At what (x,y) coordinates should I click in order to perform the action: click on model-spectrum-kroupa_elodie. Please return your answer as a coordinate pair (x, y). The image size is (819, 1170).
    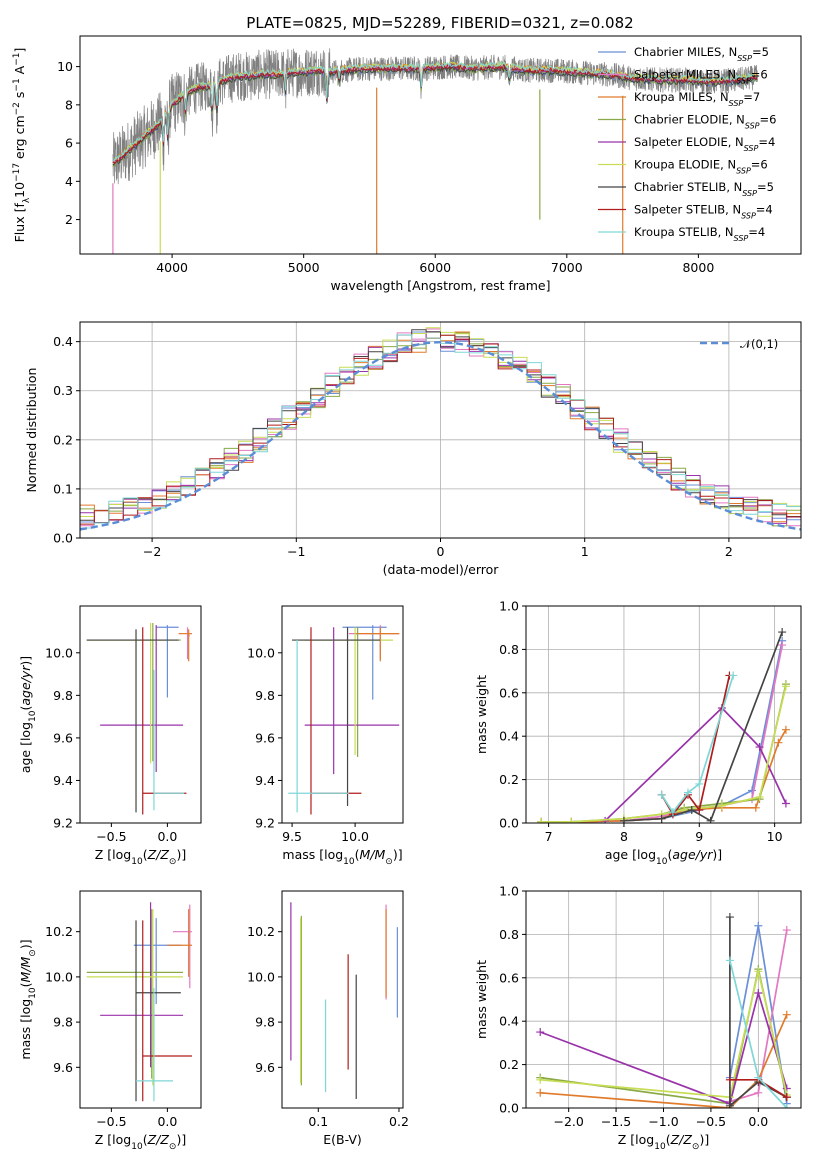
    Looking at the image, I should click on (435, 112).